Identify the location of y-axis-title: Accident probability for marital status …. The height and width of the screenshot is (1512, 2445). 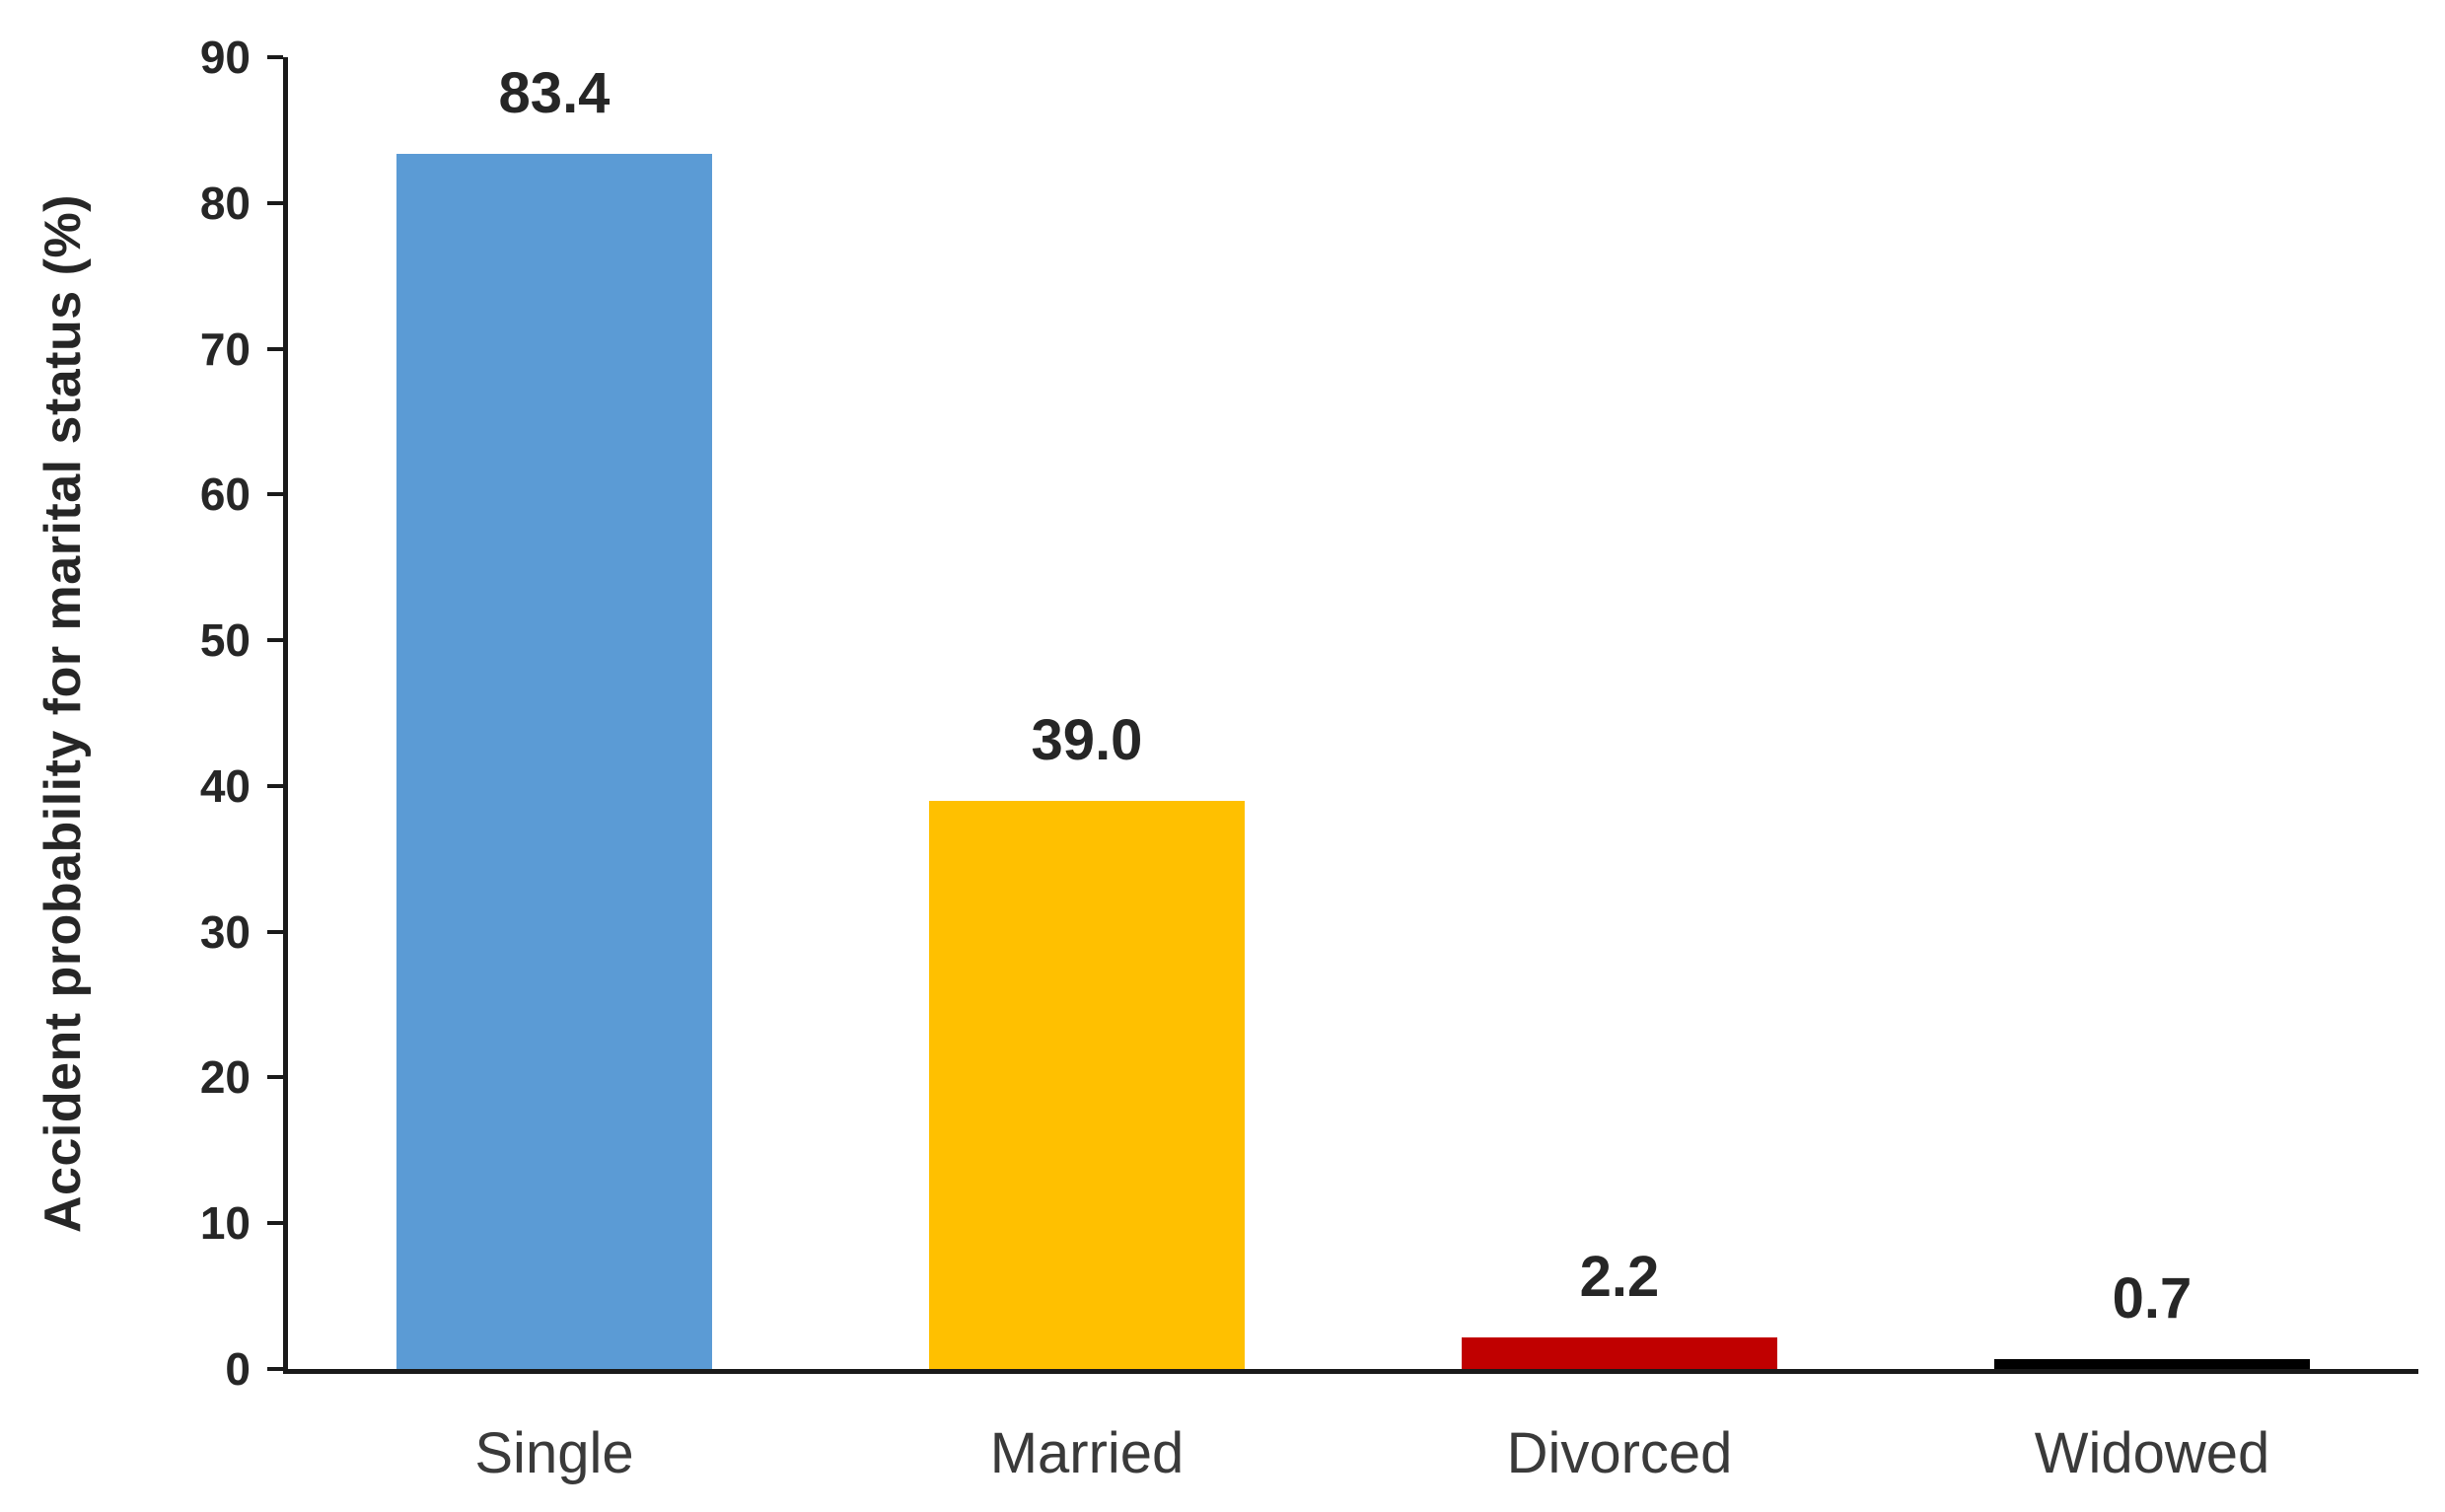
(63, 713).